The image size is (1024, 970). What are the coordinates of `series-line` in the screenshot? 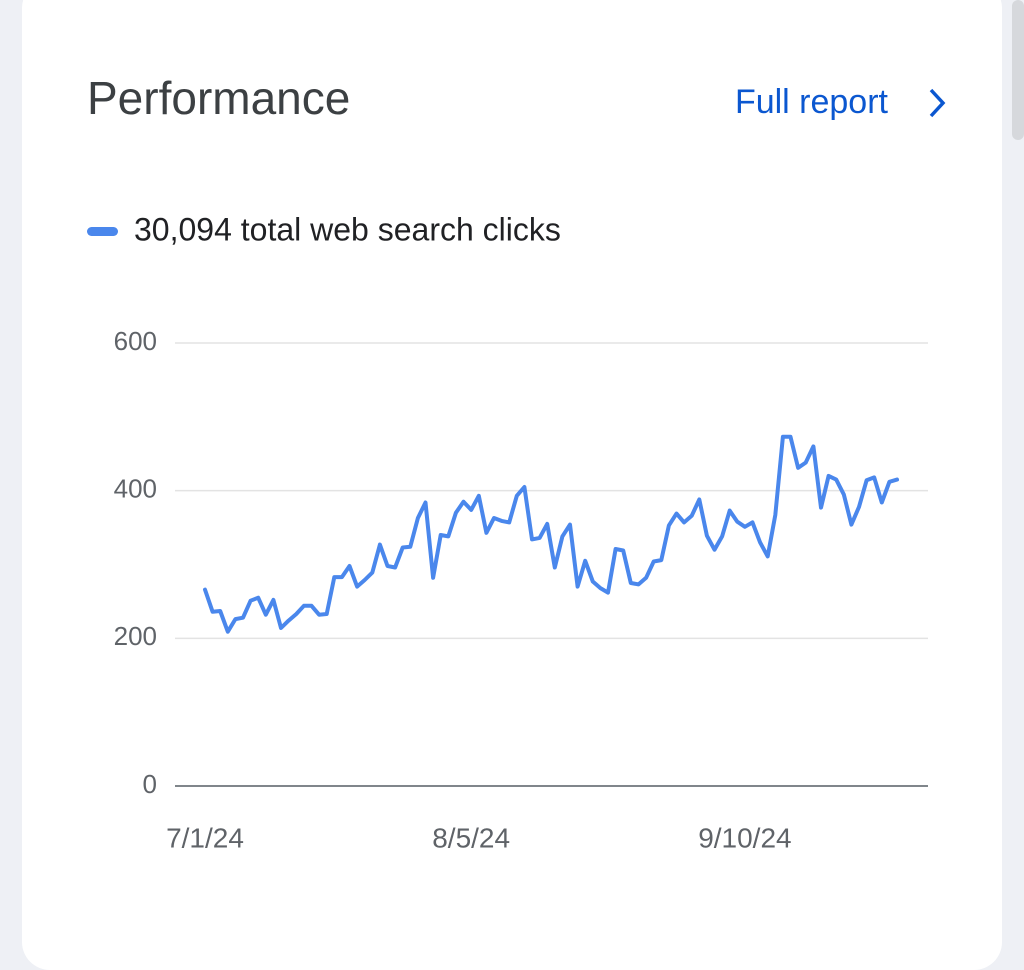 It's located at (551, 534).